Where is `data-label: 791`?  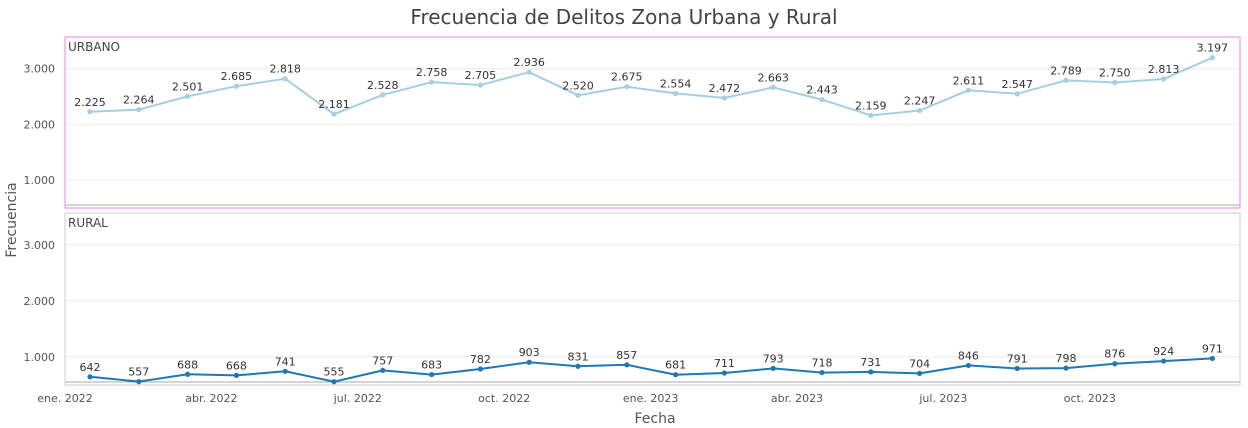
data-label: 791 is located at coordinates (1017, 359).